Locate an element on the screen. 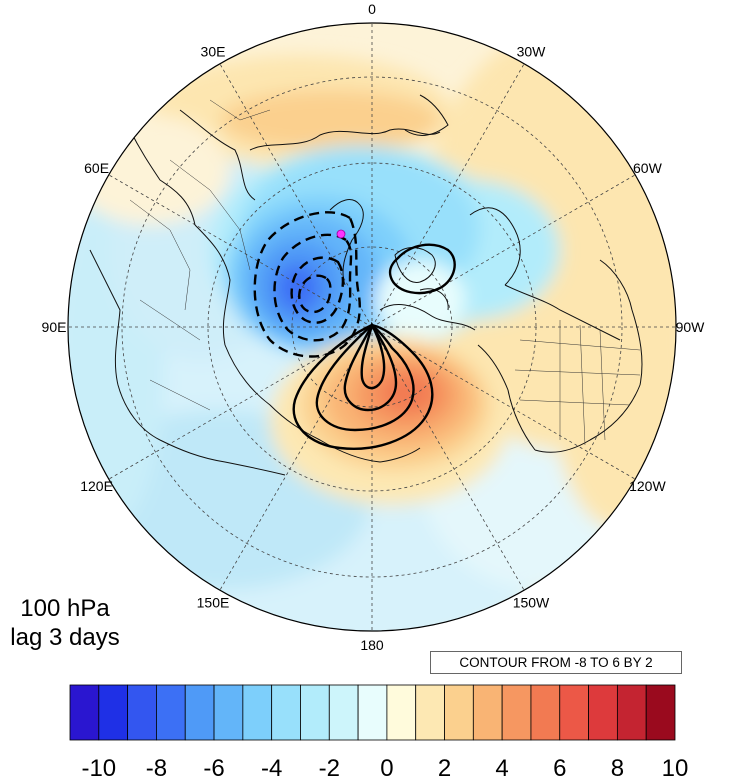  colorbar-tick-label: -6 is located at coordinates (213, 767).